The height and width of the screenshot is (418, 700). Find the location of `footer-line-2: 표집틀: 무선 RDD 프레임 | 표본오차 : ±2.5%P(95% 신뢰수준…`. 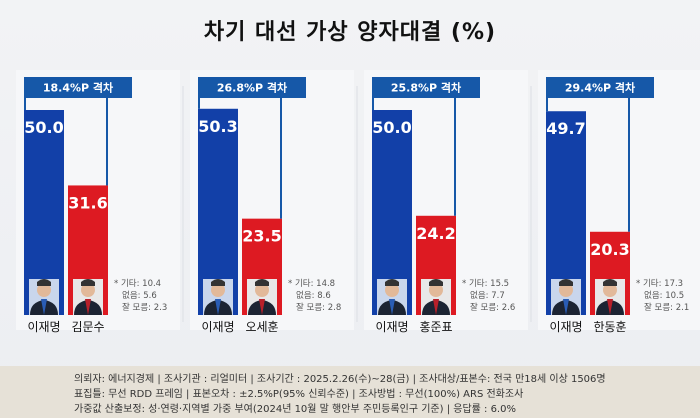

footer-line-2: 표집틀: 무선 RDD 프레임 | 표본오차 : ±2.5%P(95% 신뢰수준… is located at coordinates (299, 394).